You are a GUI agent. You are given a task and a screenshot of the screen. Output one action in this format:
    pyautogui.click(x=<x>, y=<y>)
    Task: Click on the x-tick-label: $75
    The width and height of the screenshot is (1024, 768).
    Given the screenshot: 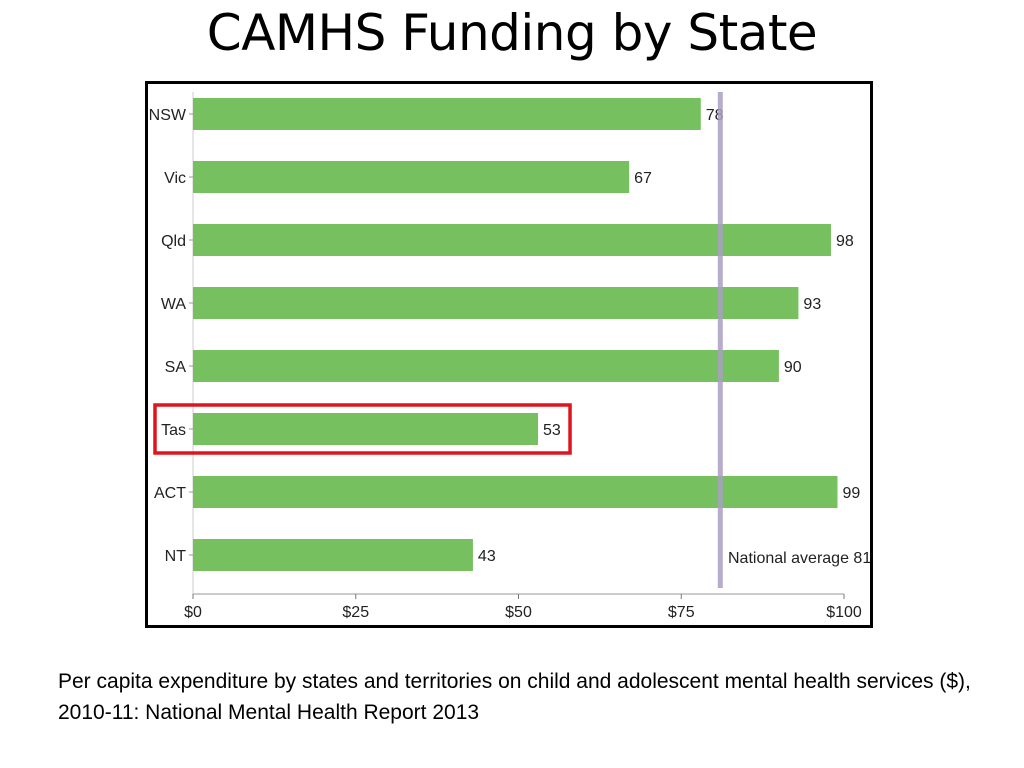 What is the action you would take?
    pyautogui.click(x=681, y=612)
    